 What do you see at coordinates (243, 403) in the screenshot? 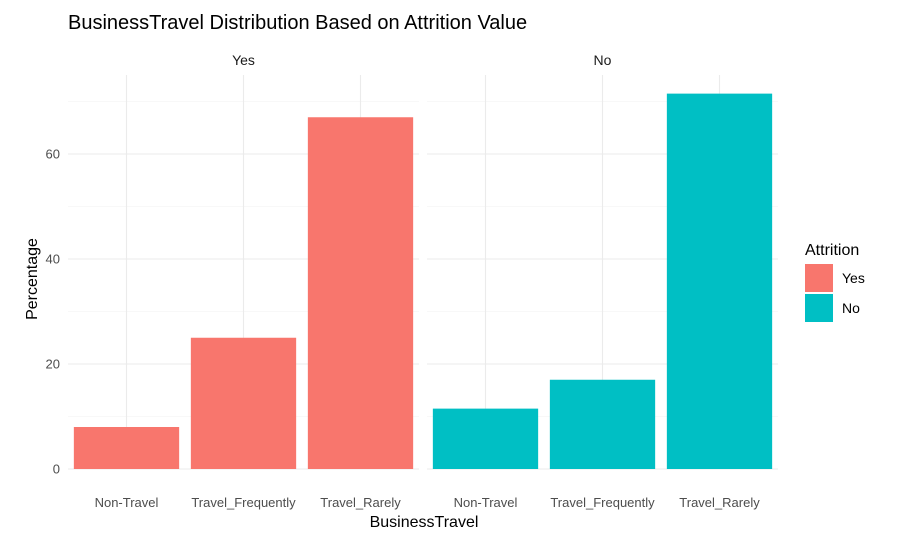
I see `bar-yes-travel_frequently` at bounding box center [243, 403].